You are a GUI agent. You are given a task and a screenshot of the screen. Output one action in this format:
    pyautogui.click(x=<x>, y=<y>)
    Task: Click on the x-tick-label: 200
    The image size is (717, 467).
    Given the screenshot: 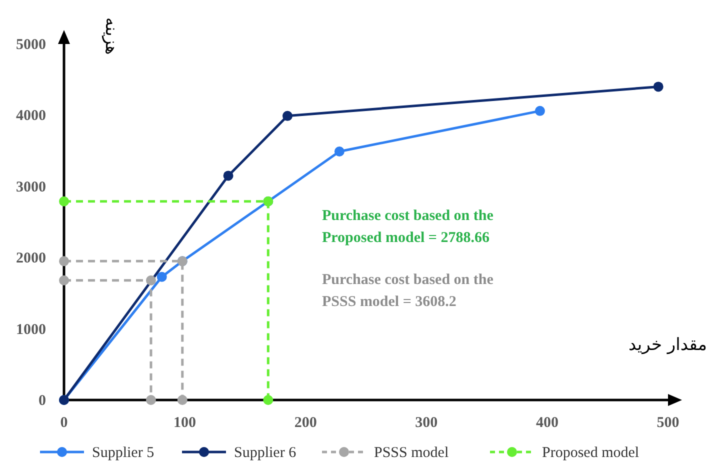 What is the action you would take?
    pyautogui.click(x=305, y=423)
    